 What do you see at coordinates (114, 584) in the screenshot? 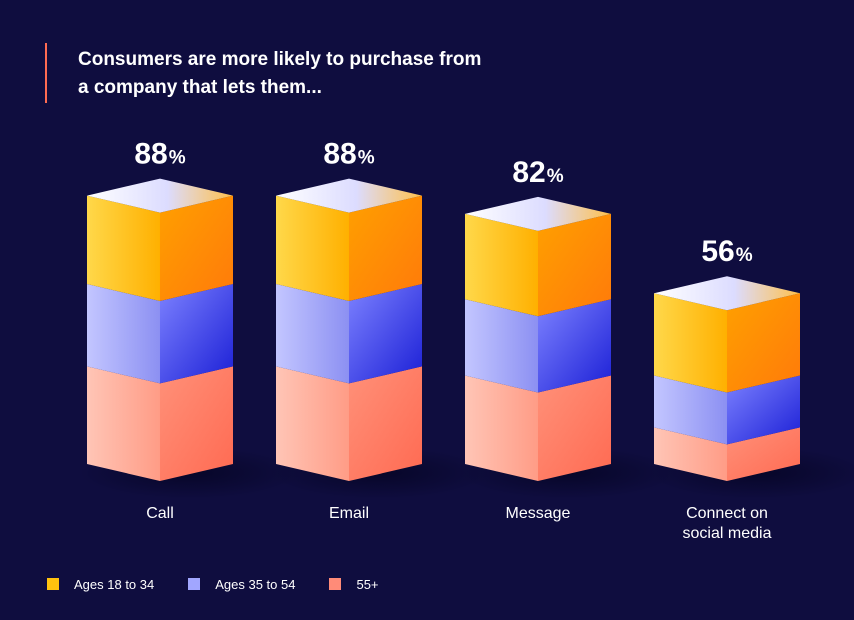
I see `legend-label-ages-18-34: Ages 18 to 34` at bounding box center [114, 584].